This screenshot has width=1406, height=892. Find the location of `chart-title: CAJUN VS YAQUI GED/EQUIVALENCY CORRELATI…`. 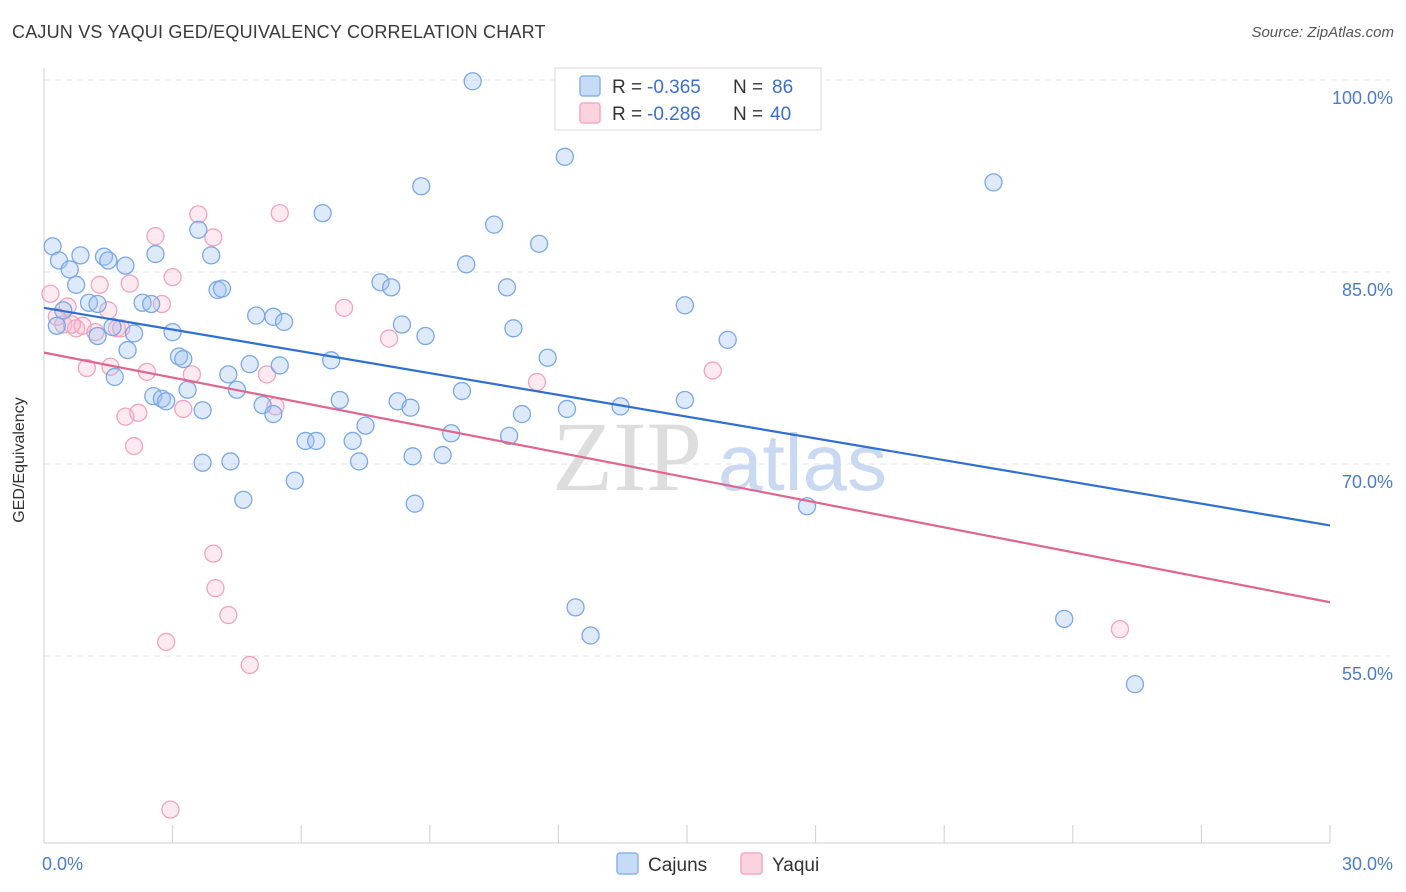

chart-title: CAJUN VS YAQUI GED/EQUIVALENCY CORRELATI… is located at coordinates (279, 32).